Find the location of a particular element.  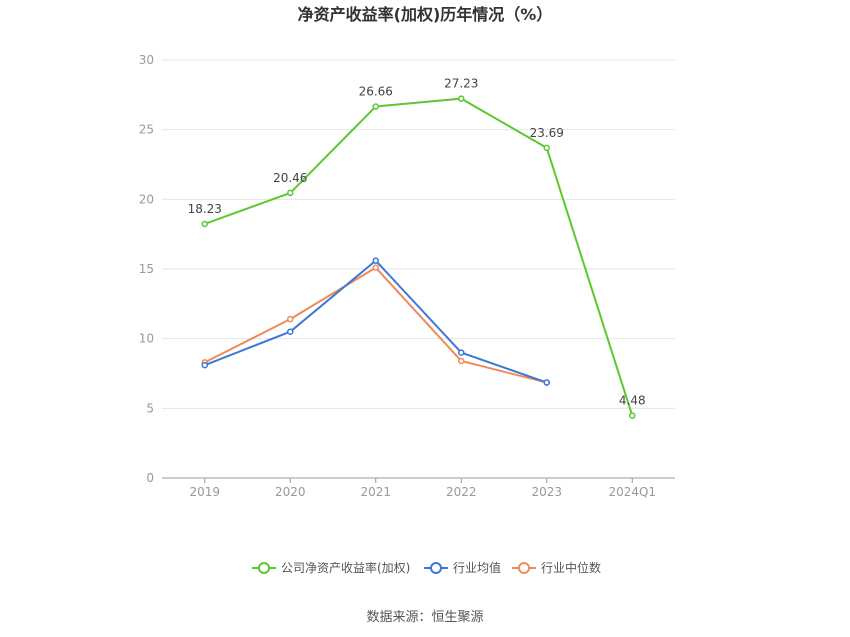

x-axis: 2019 2020 2021 2022 2023 2024Q1 is located at coordinates (418, 488).